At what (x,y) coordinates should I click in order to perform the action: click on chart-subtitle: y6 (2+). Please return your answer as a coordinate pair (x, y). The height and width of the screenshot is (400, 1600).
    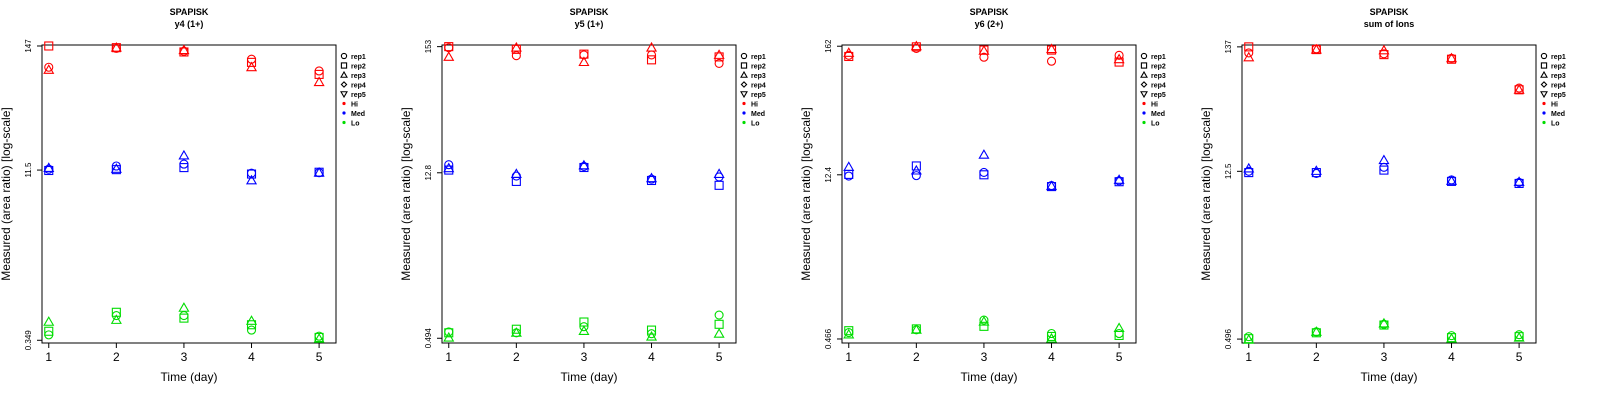
    Looking at the image, I should click on (989, 24).